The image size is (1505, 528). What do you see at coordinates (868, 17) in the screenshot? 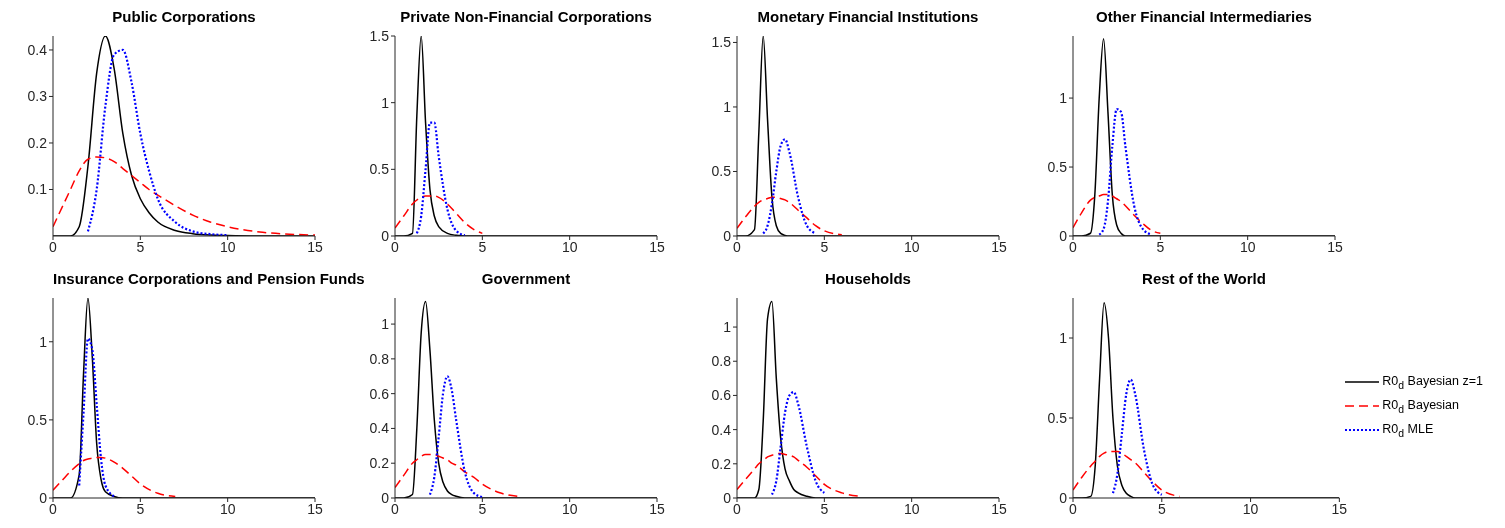
I see `chart-title: Monetary Financial Institutions` at bounding box center [868, 17].